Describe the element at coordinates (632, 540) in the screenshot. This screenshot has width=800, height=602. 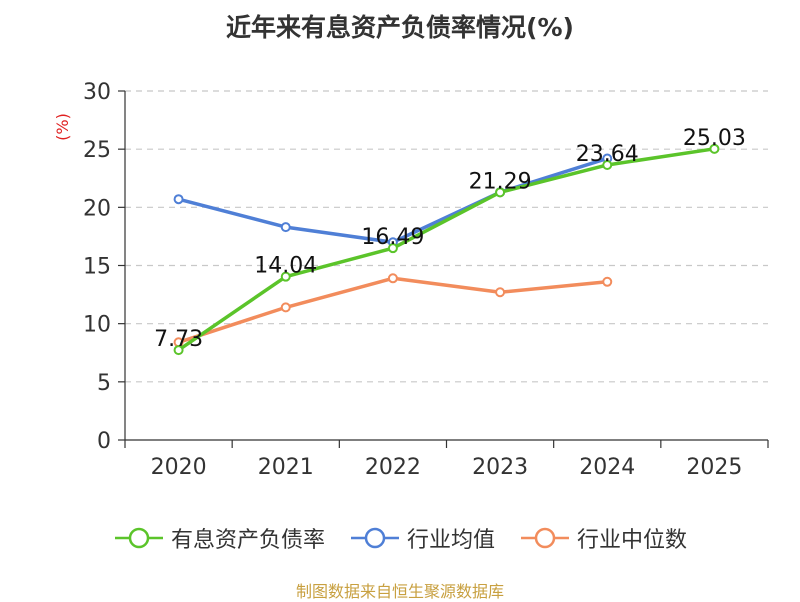
I see `legend-label: 行业中位数` at that location.